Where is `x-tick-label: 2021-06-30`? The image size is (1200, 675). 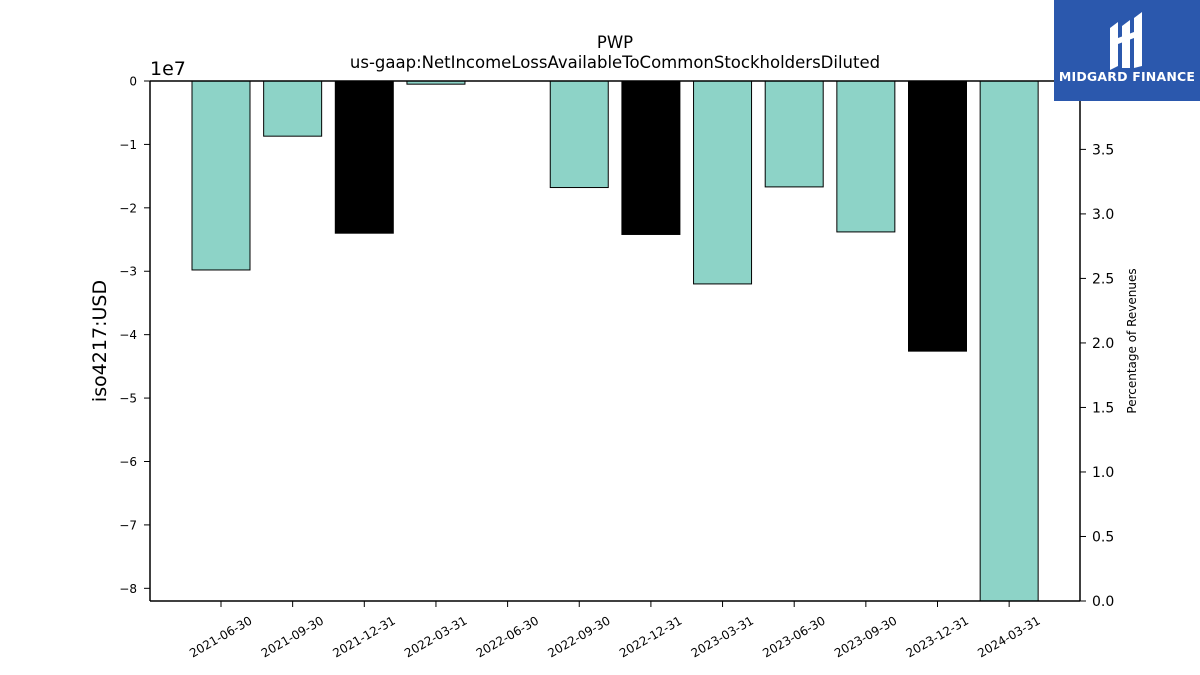 x-tick-label: 2021-06-30 is located at coordinates (220, 636).